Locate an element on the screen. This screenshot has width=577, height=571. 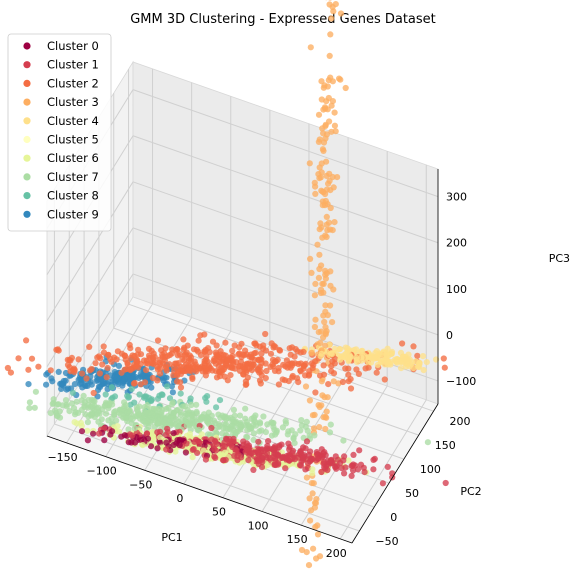
y-tick-label: 100 is located at coordinates (430, 469).